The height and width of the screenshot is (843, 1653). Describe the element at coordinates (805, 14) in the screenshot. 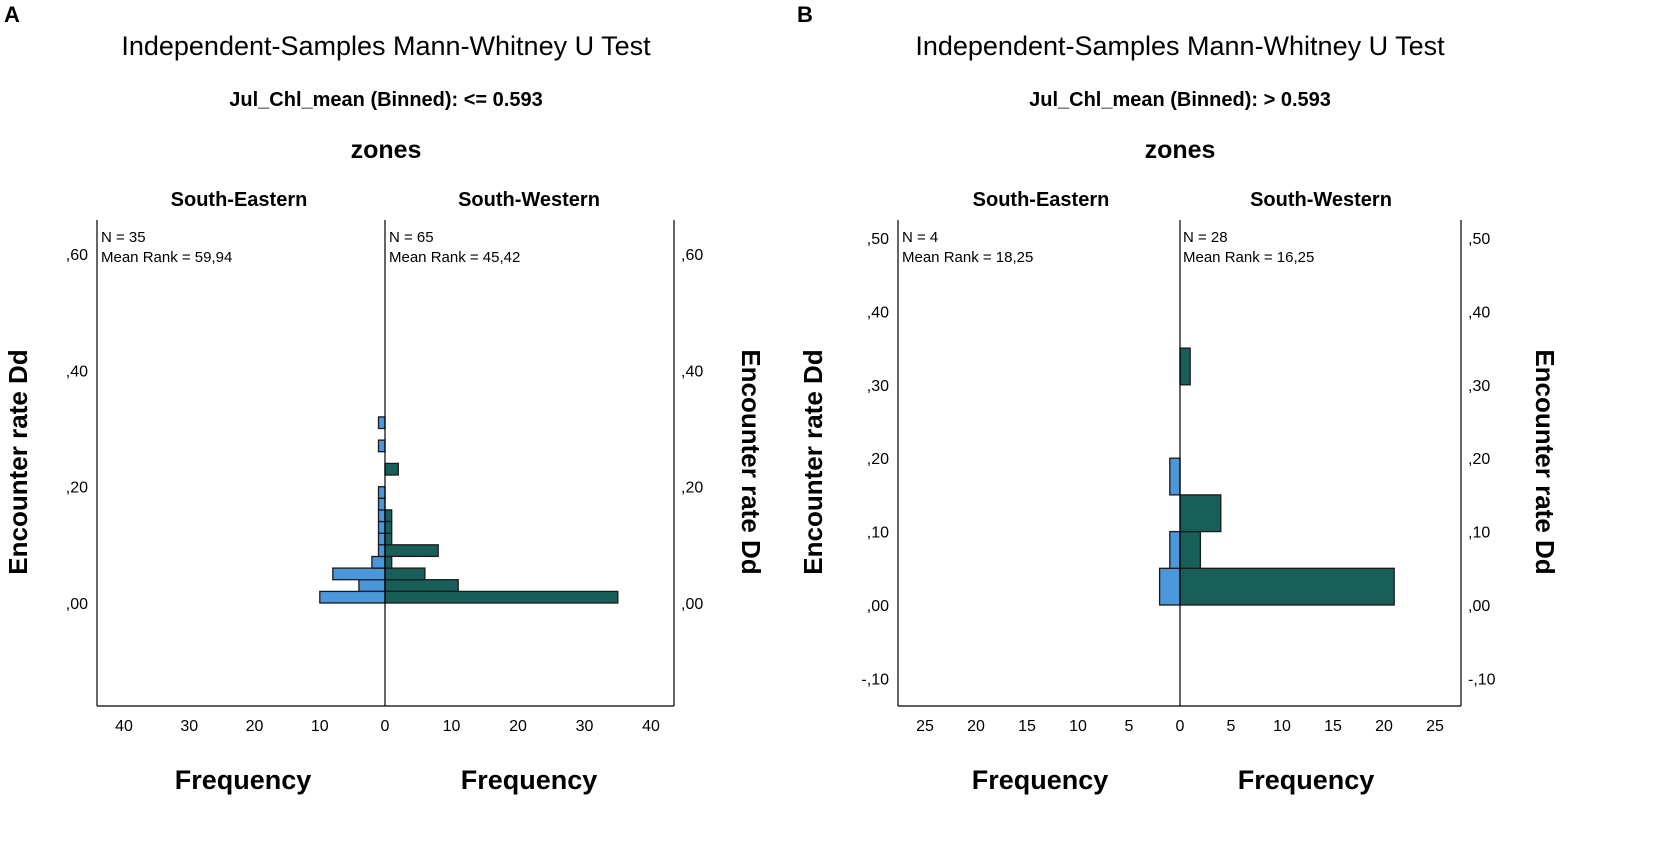

I see `panel-b-label: B` at that location.